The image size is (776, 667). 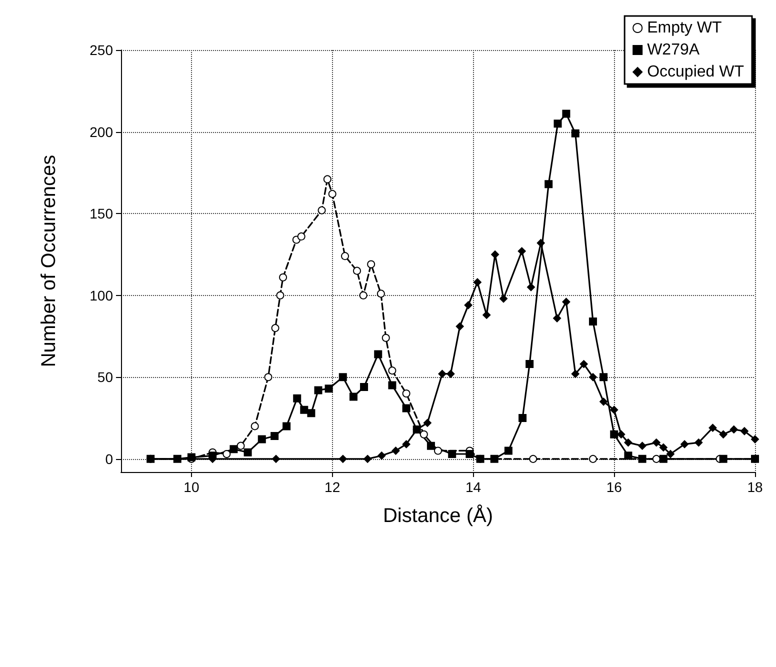 I want to click on x-tick-label: 18, so click(x=755, y=487).